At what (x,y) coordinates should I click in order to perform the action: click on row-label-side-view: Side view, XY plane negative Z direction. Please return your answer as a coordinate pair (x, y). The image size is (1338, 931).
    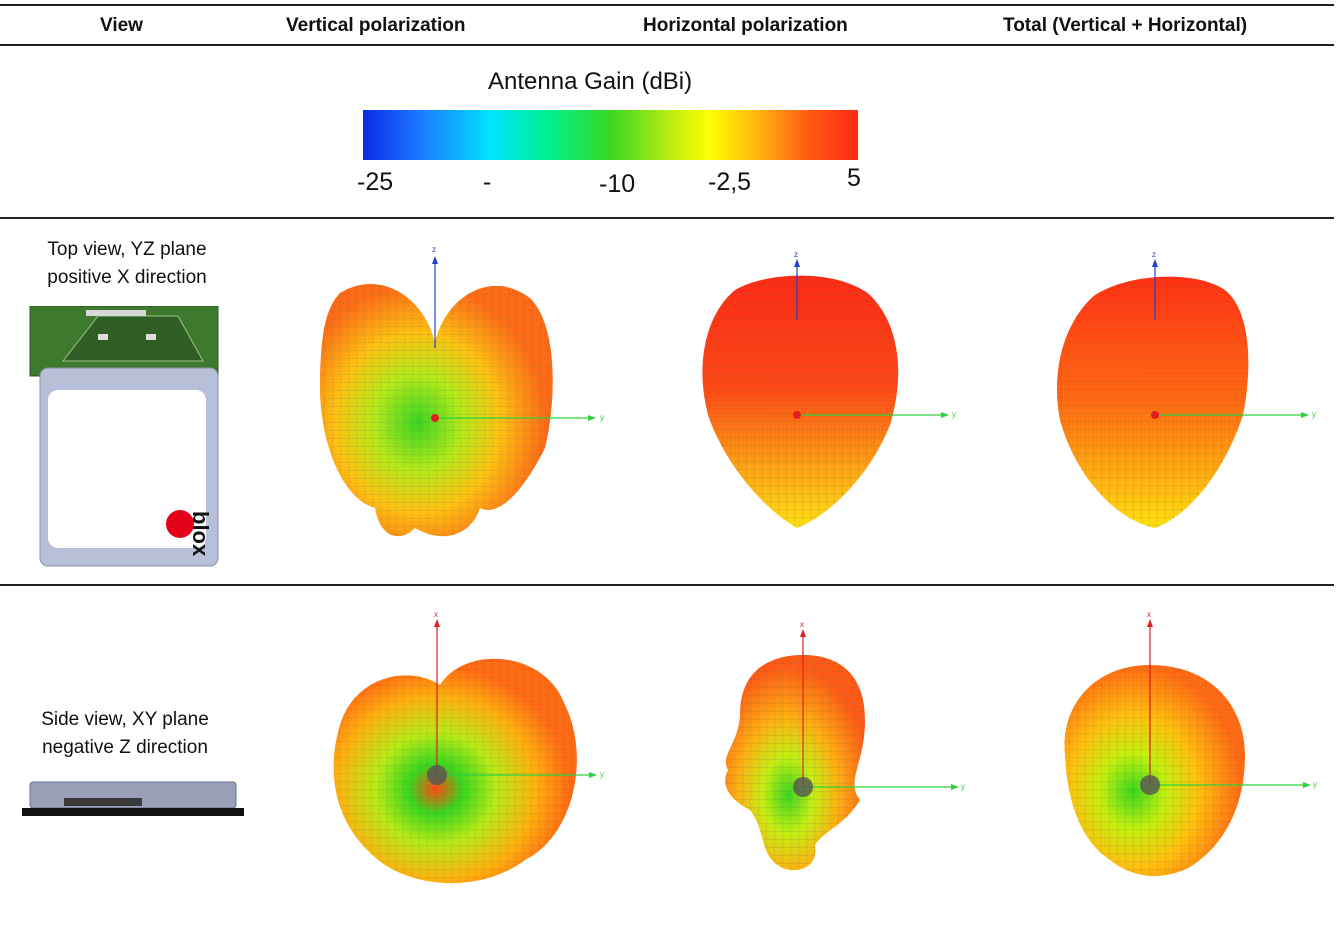
    Looking at the image, I should click on (125, 734).